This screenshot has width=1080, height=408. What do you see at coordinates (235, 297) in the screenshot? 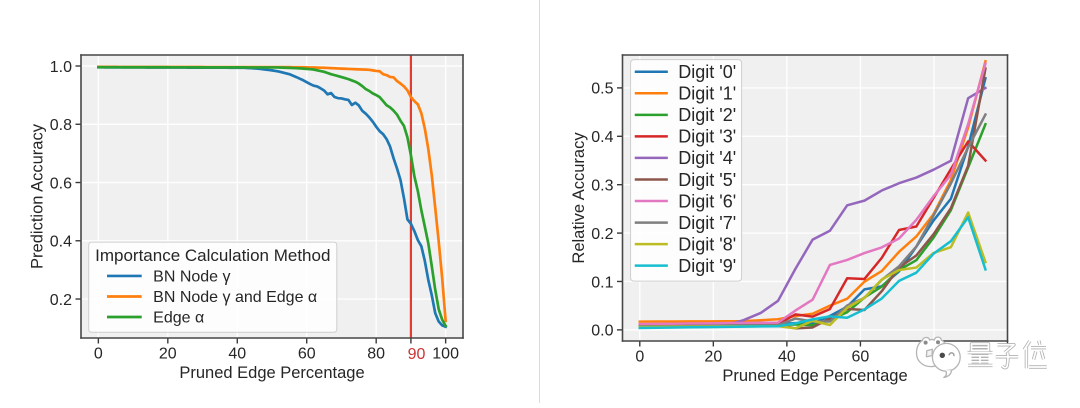
I see `svg-text: BN Node γ and Edge α` at bounding box center [235, 297].